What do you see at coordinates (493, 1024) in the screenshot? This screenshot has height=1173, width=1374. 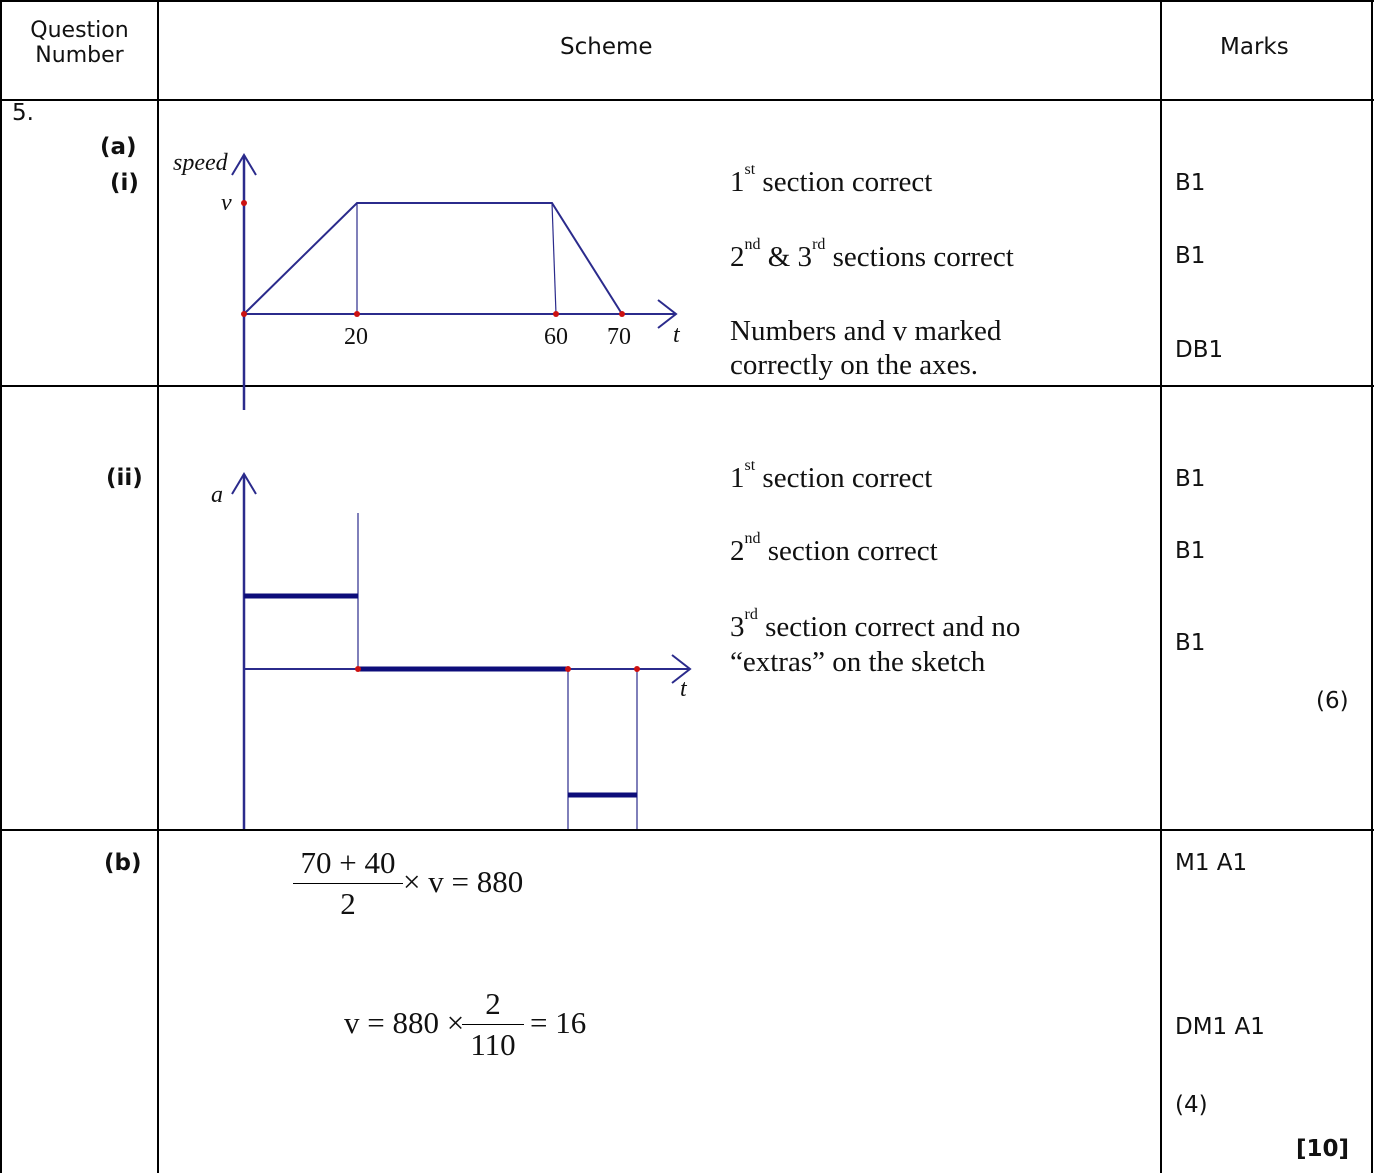 I see `eq2-fraction: 2 110` at bounding box center [493, 1024].